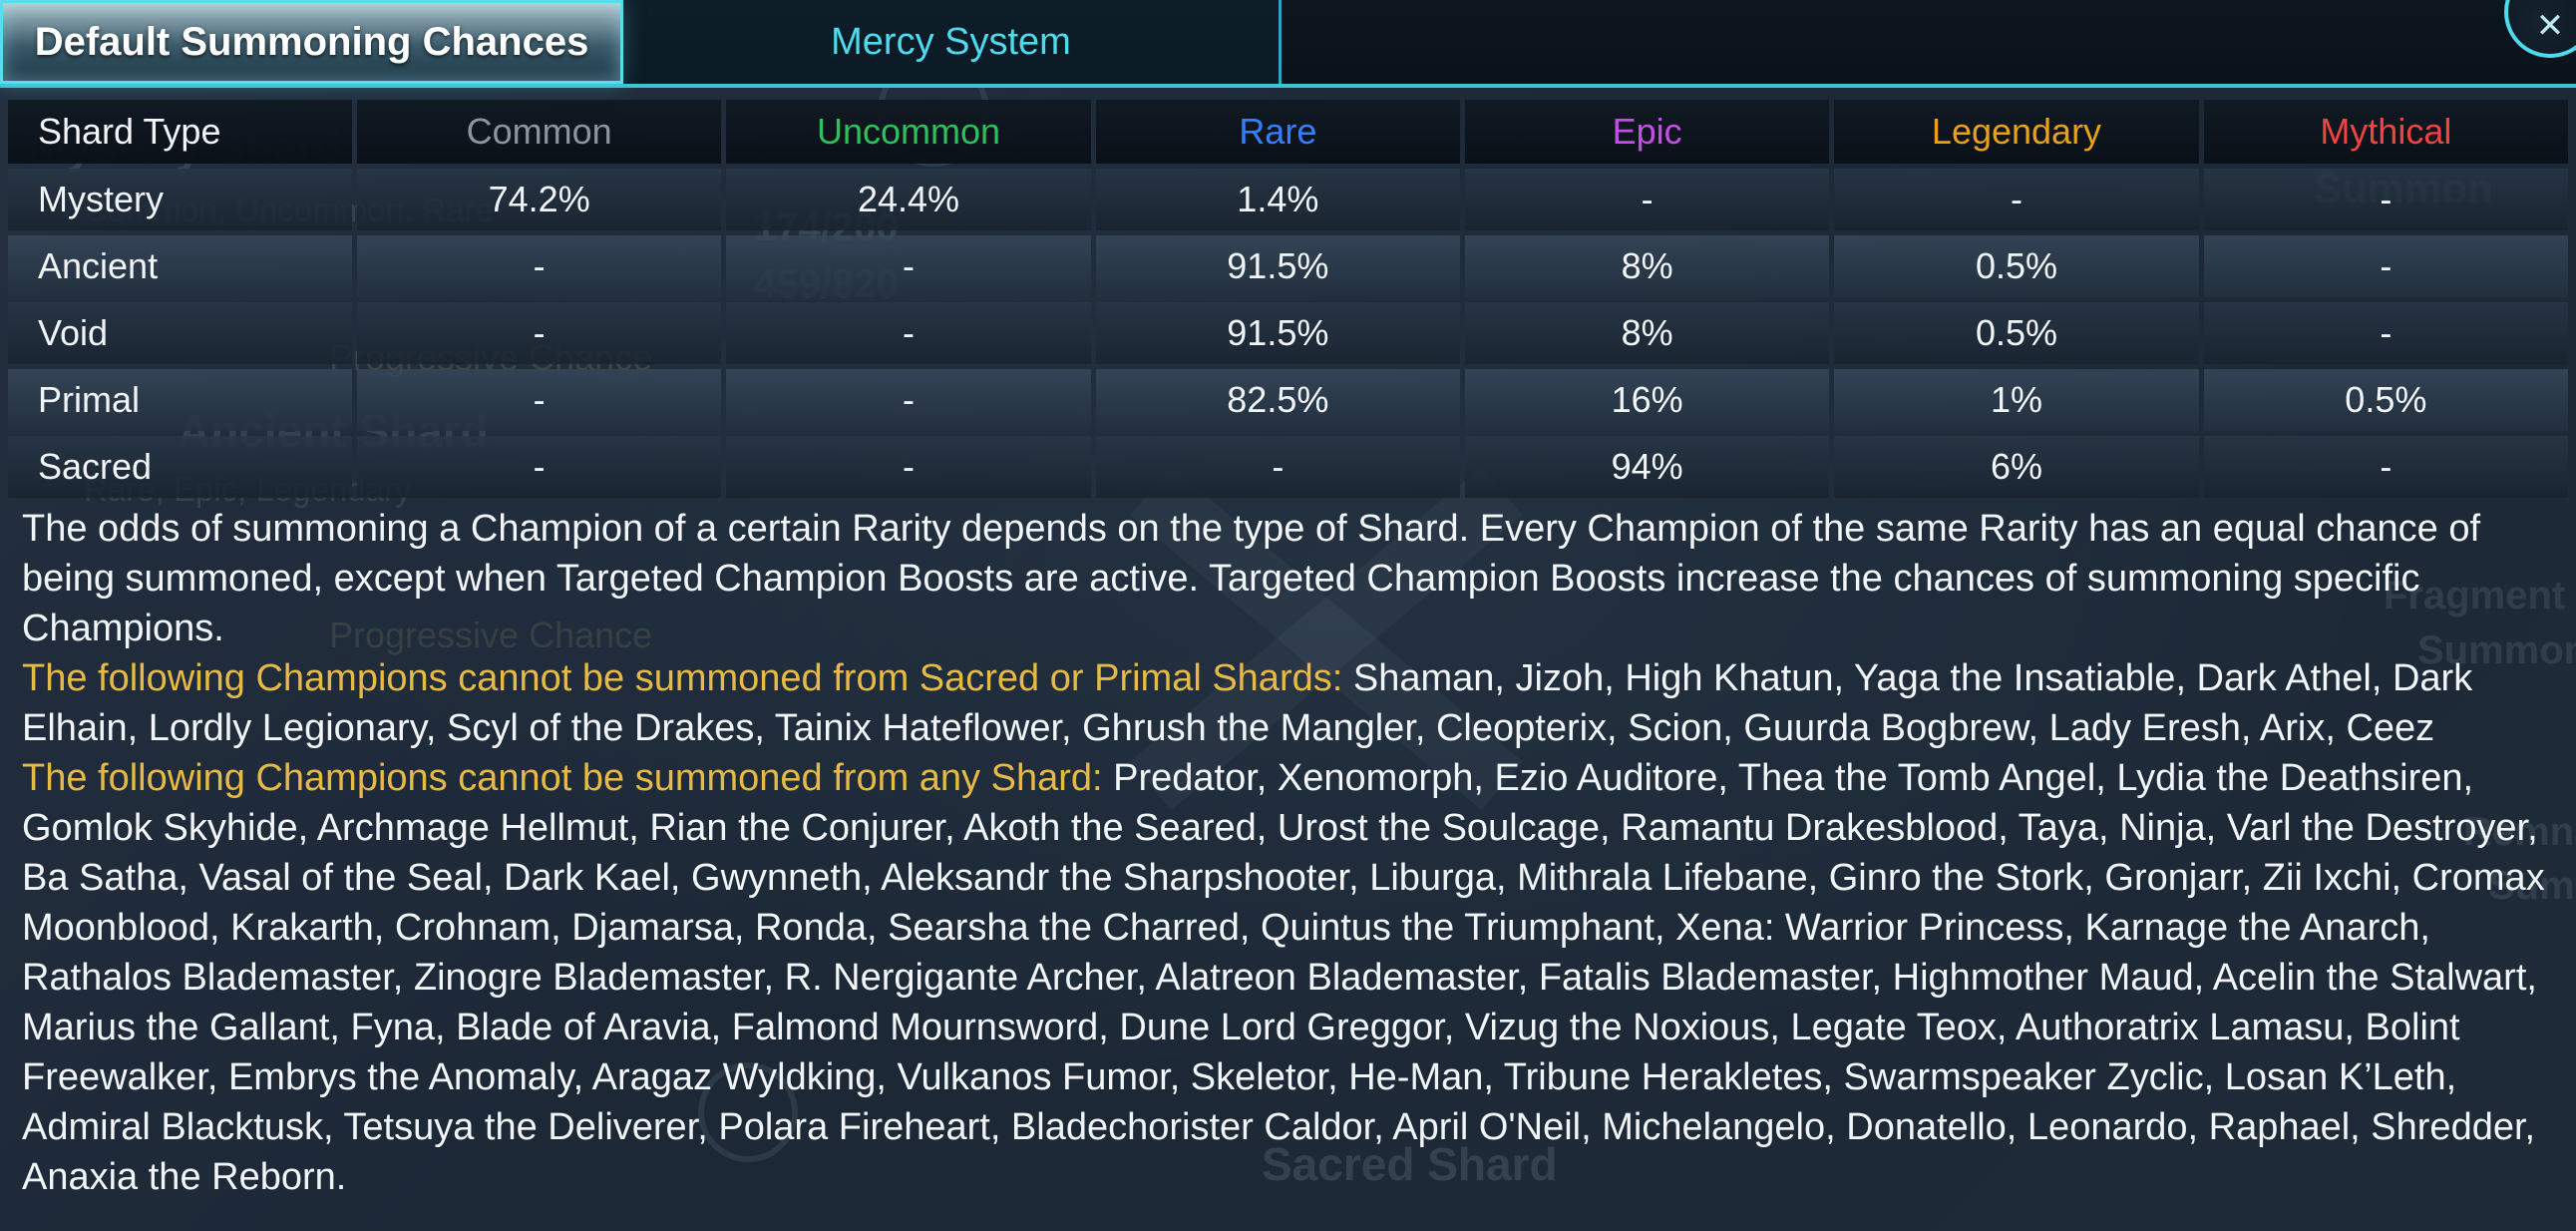 This screenshot has width=2576, height=1231. Describe the element at coordinates (180, 333) in the screenshot. I see `shard-row-label-void: Void` at that location.